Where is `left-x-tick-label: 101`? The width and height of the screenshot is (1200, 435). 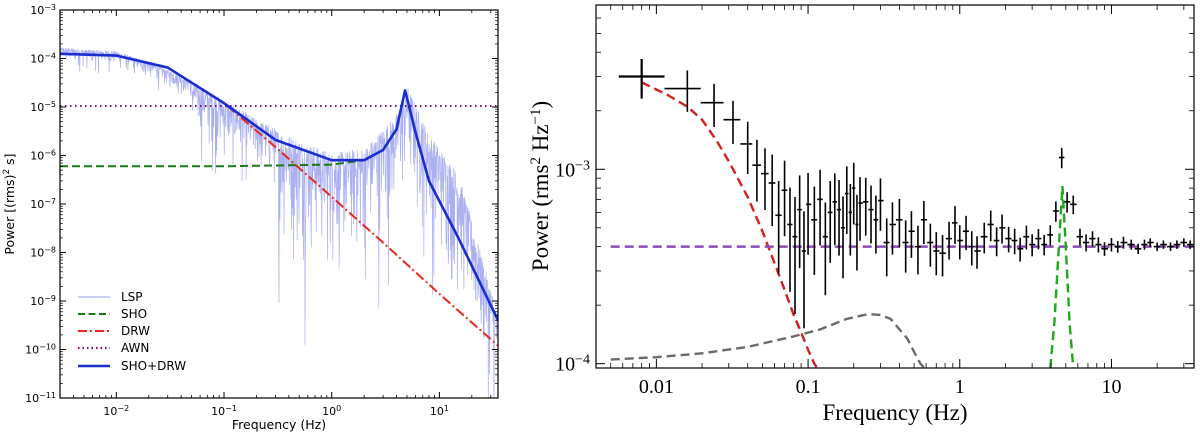
left-x-tick-label: 101 is located at coordinates (439, 411).